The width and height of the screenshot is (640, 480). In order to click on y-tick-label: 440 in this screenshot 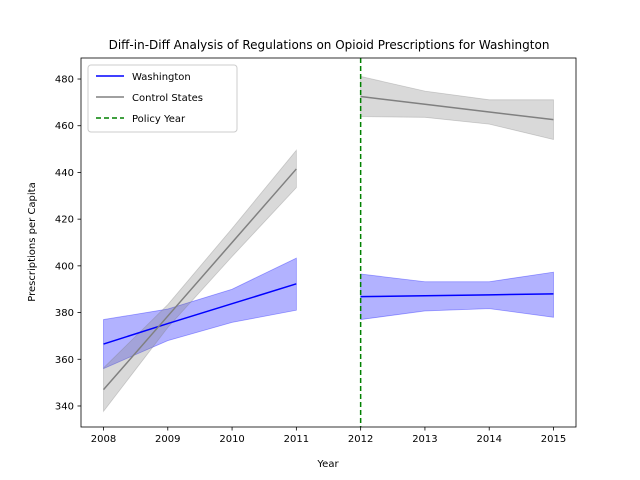, I will do `click(64, 173)`.